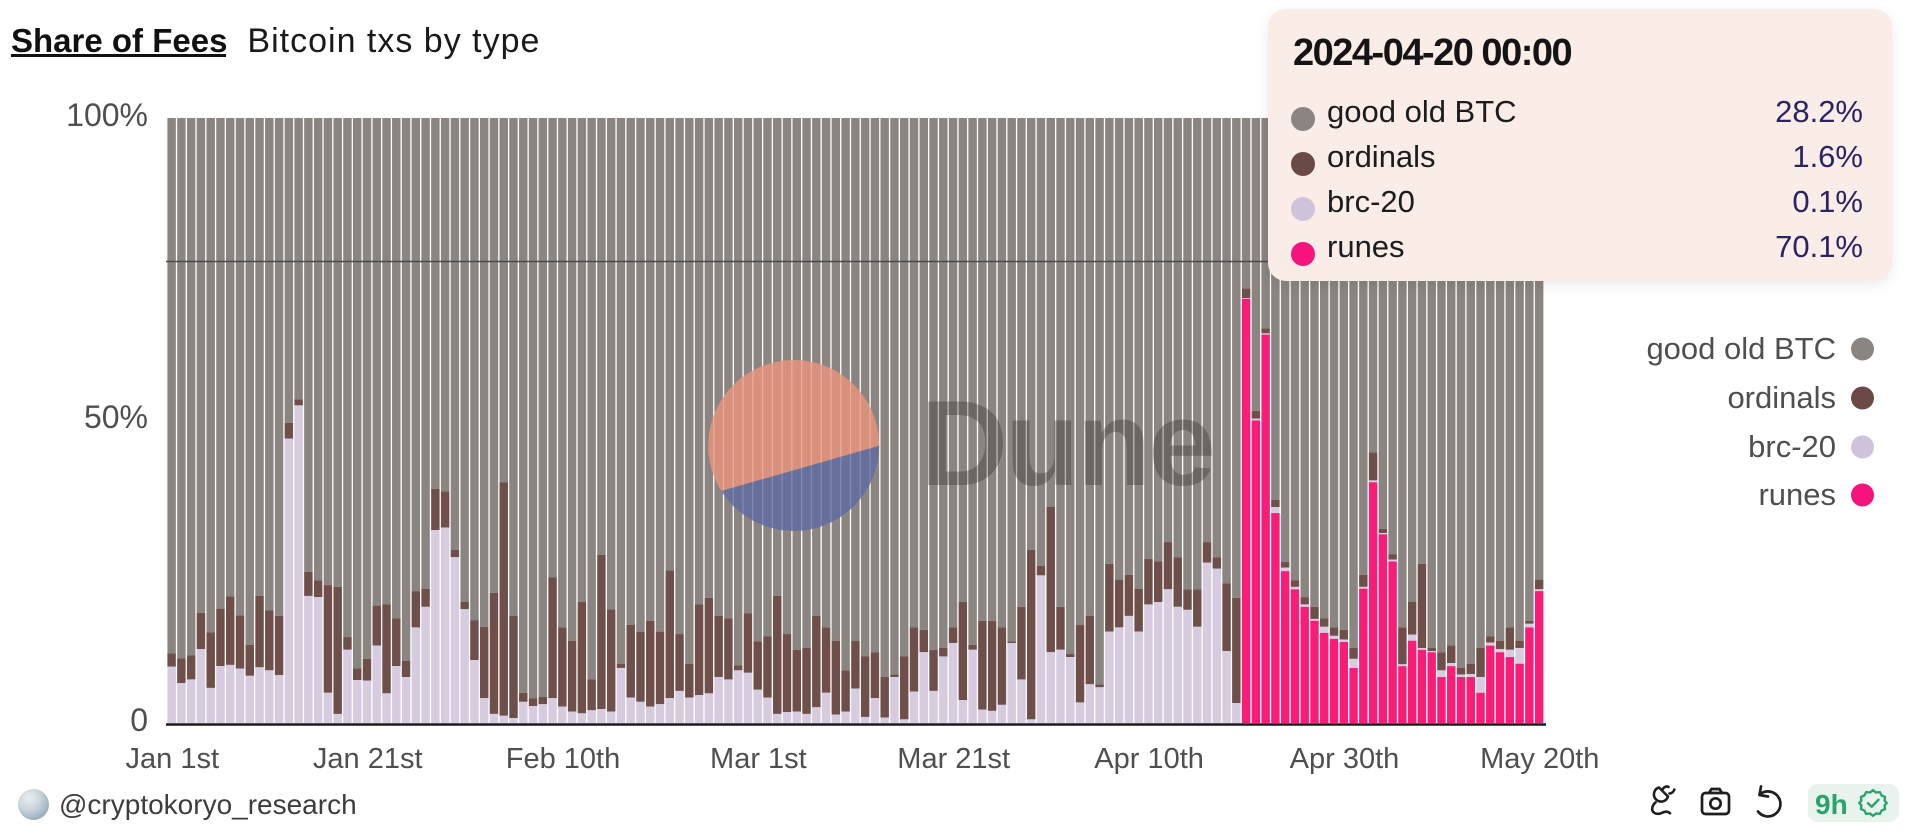  I want to click on svg-text: brc-20, so click(1792, 446).